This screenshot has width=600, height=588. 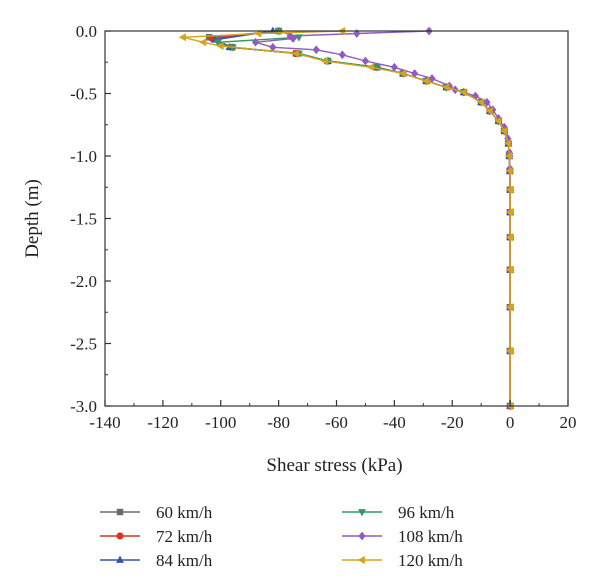 What do you see at coordinates (426, 512) in the screenshot?
I see `legend-label: 96 km/h` at bounding box center [426, 512].